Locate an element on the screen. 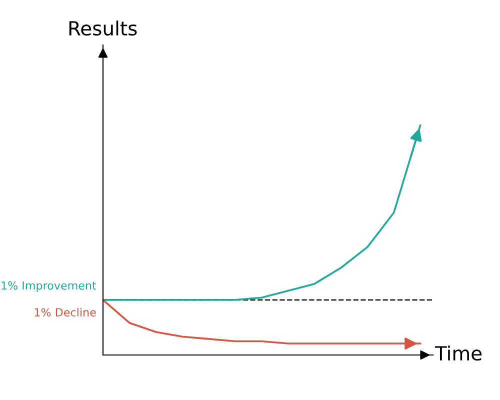 This screenshot has width=500, height=400. series-label: 1% Decline is located at coordinates (65, 312).